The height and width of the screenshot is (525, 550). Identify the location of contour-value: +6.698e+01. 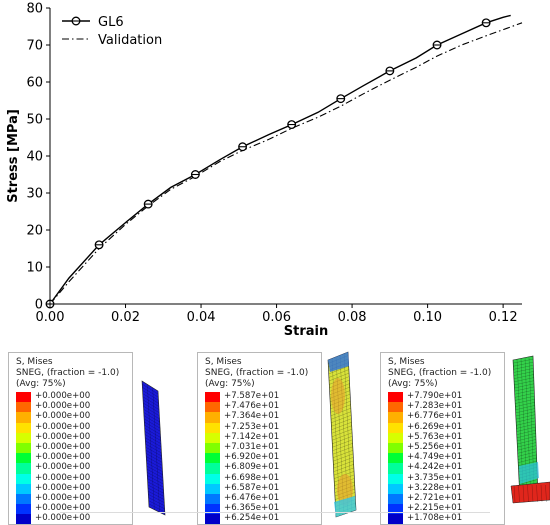
(252, 477).